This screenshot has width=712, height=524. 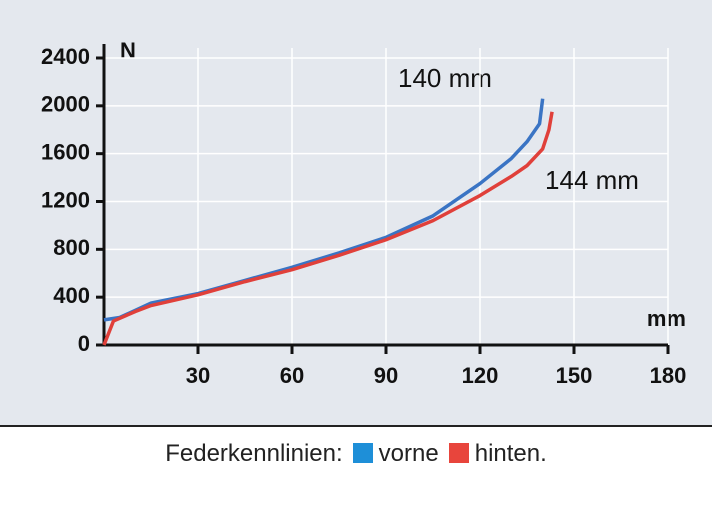 I want to click on legend-label: hinten., so click(x=510, y=453).